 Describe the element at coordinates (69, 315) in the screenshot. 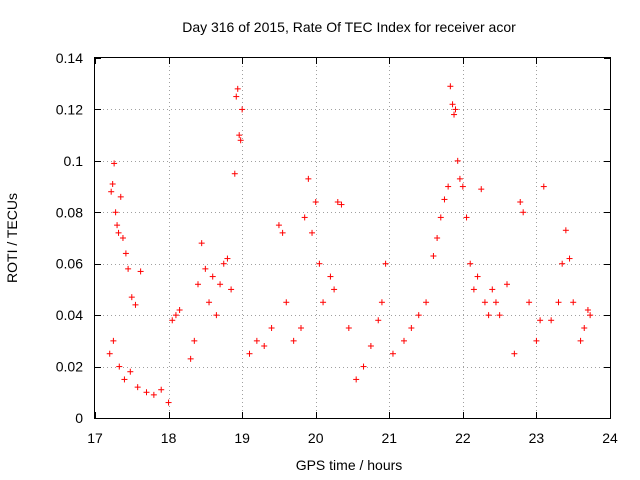

I see `y-tick-label: 0.04` at that location.